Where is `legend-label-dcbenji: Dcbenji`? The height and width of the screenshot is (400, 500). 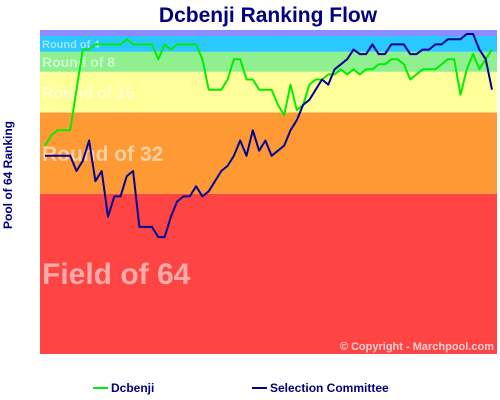
legend-label-dcbenji: Dcbenji is located at coordinates (132, 388).